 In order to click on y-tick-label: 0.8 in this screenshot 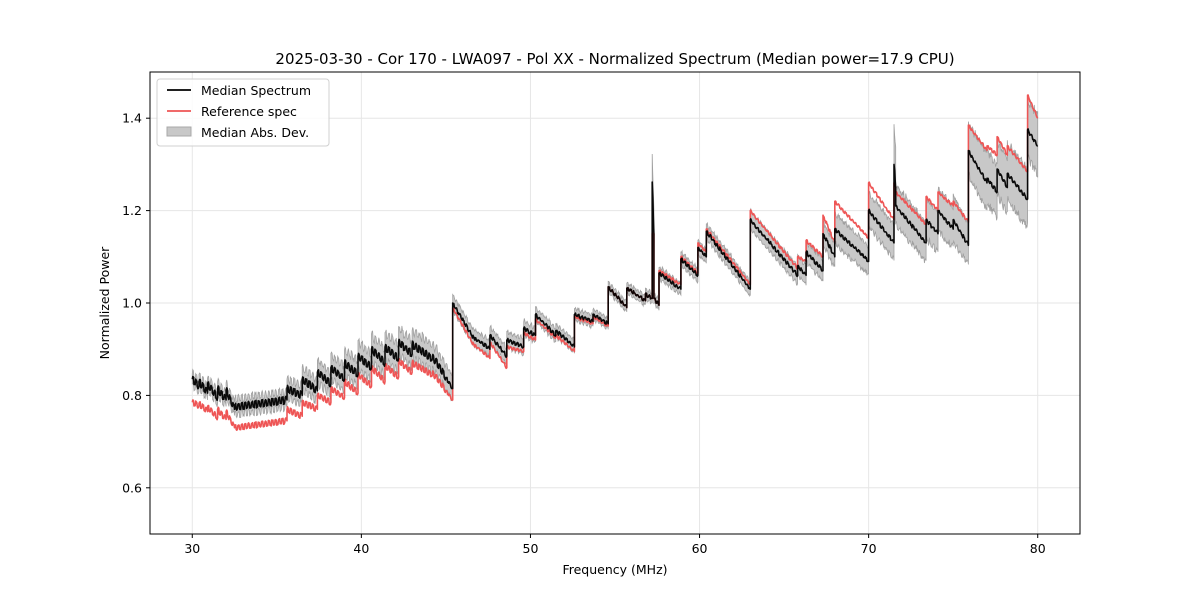, I will do `click(132, 395)`.